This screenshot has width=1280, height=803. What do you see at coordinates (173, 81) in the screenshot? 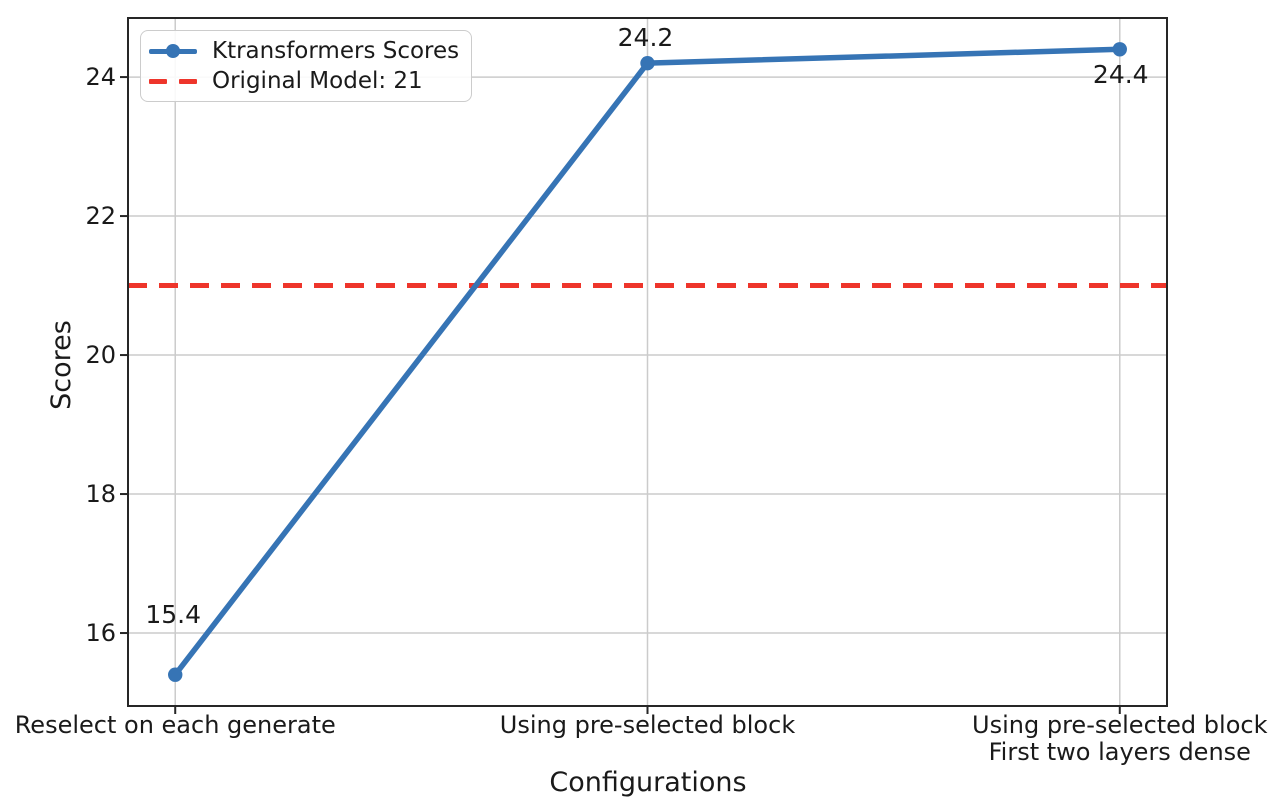
I see `dashed-line-swatch-icon` at bounding box center [173, 81].